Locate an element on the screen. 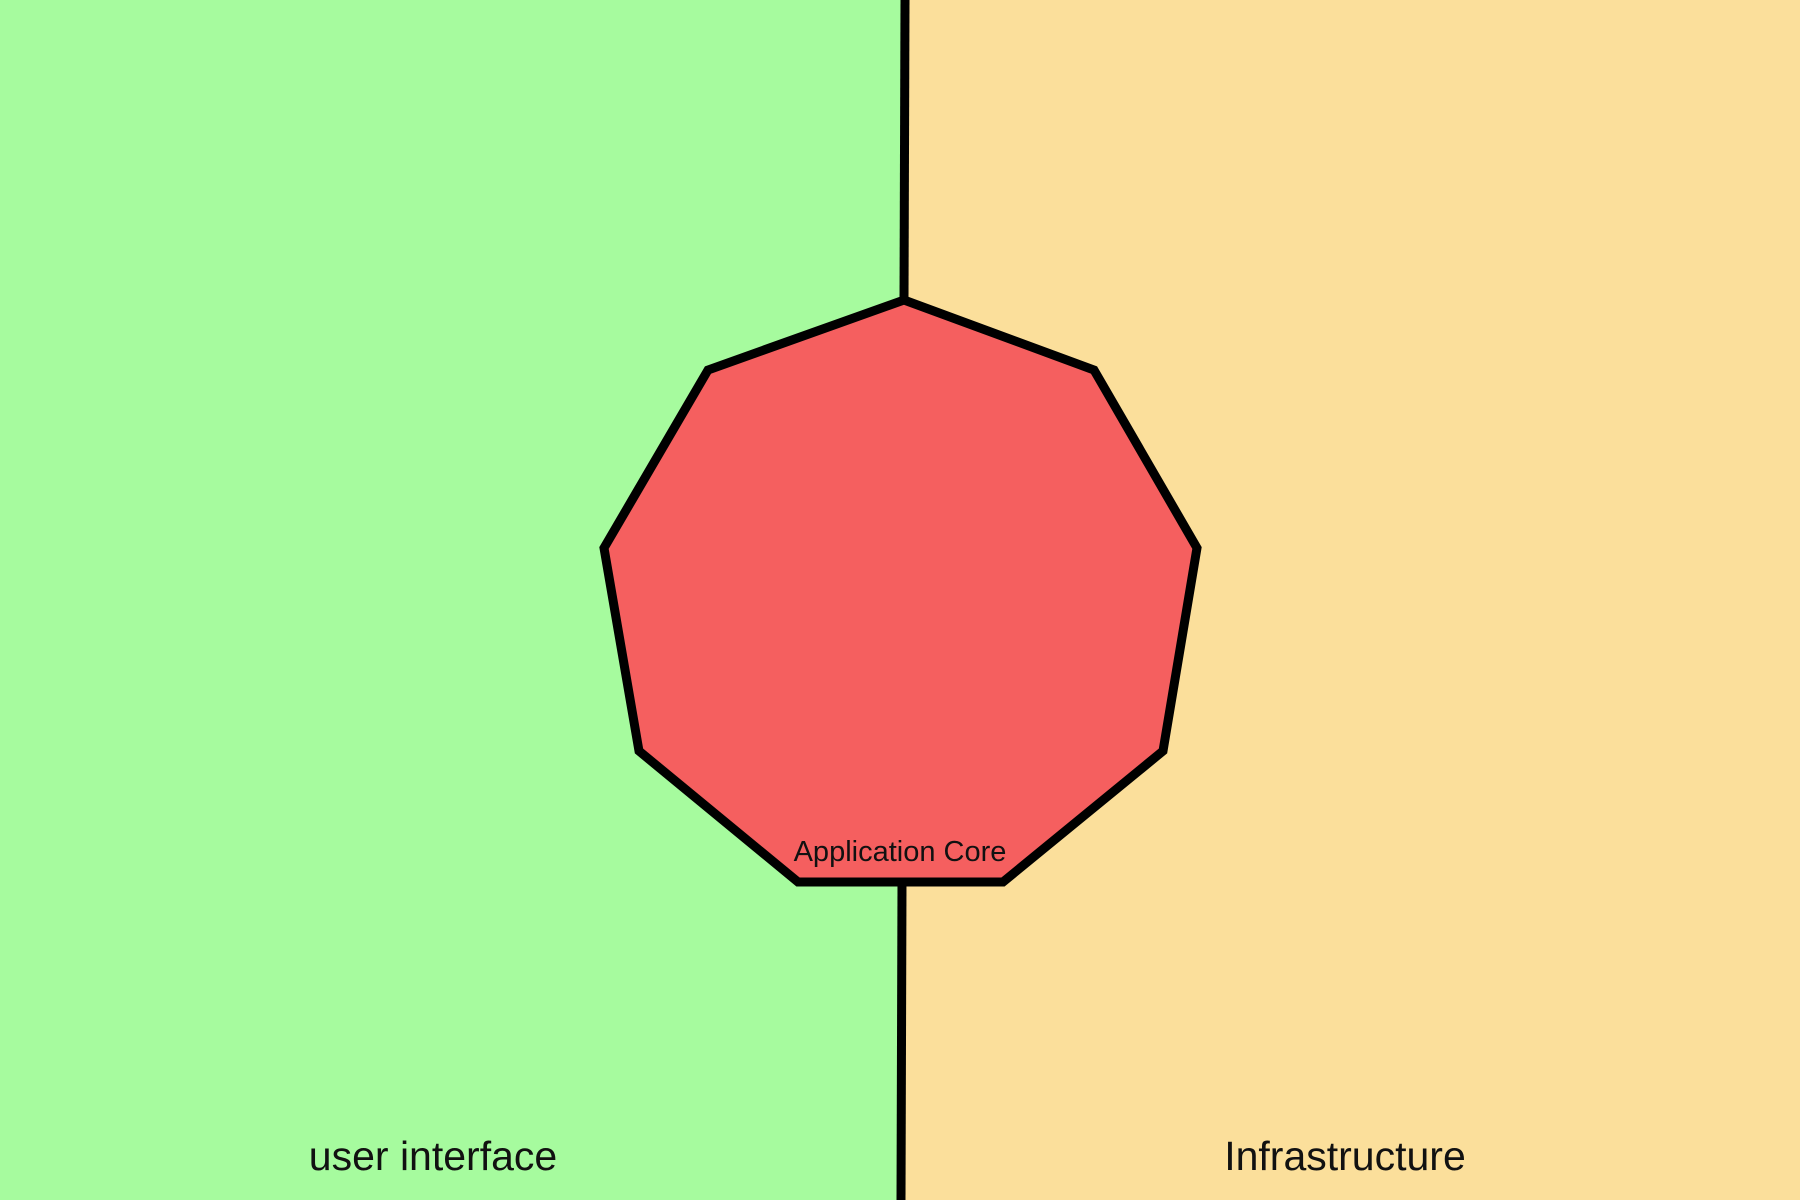  infrastructure-label: Infrastructure is located at coordinates (1345, 1156).